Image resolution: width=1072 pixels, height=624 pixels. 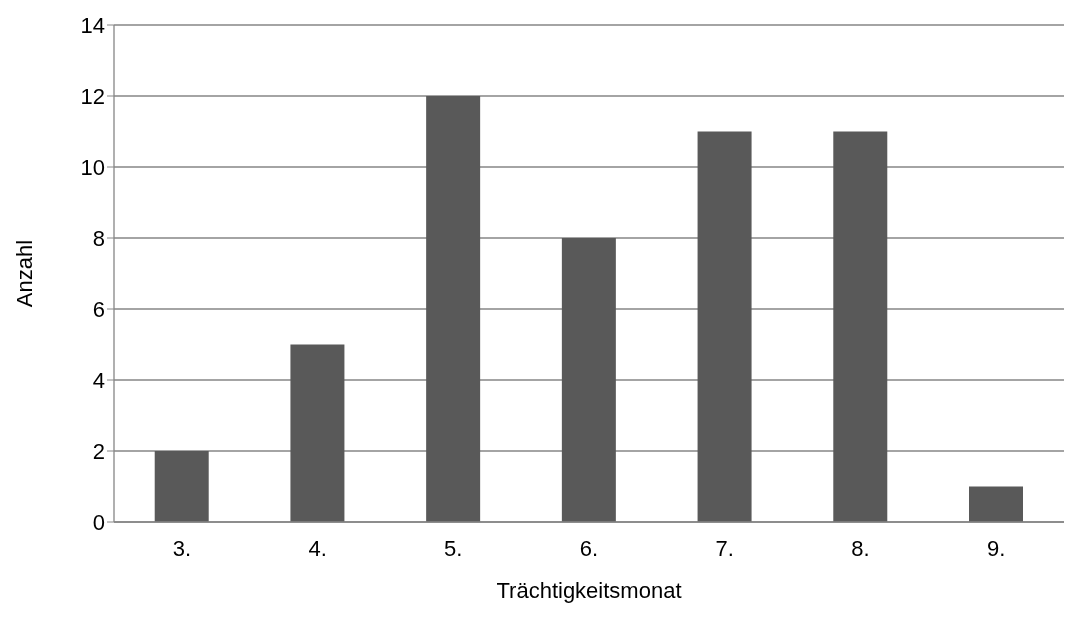 What do you see at coordinates (98, 522) in the screenshot?
I see `y-tick-label: 0` at bounding box center [98, 522].